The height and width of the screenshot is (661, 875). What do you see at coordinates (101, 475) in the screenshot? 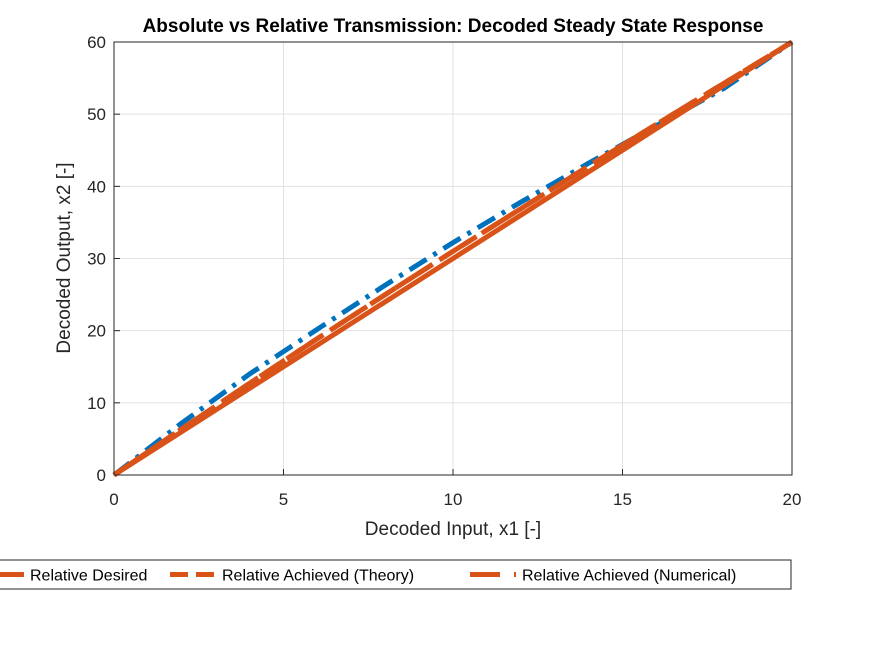
I see `y-tick-label: 0` at bounding box center [101, 475].